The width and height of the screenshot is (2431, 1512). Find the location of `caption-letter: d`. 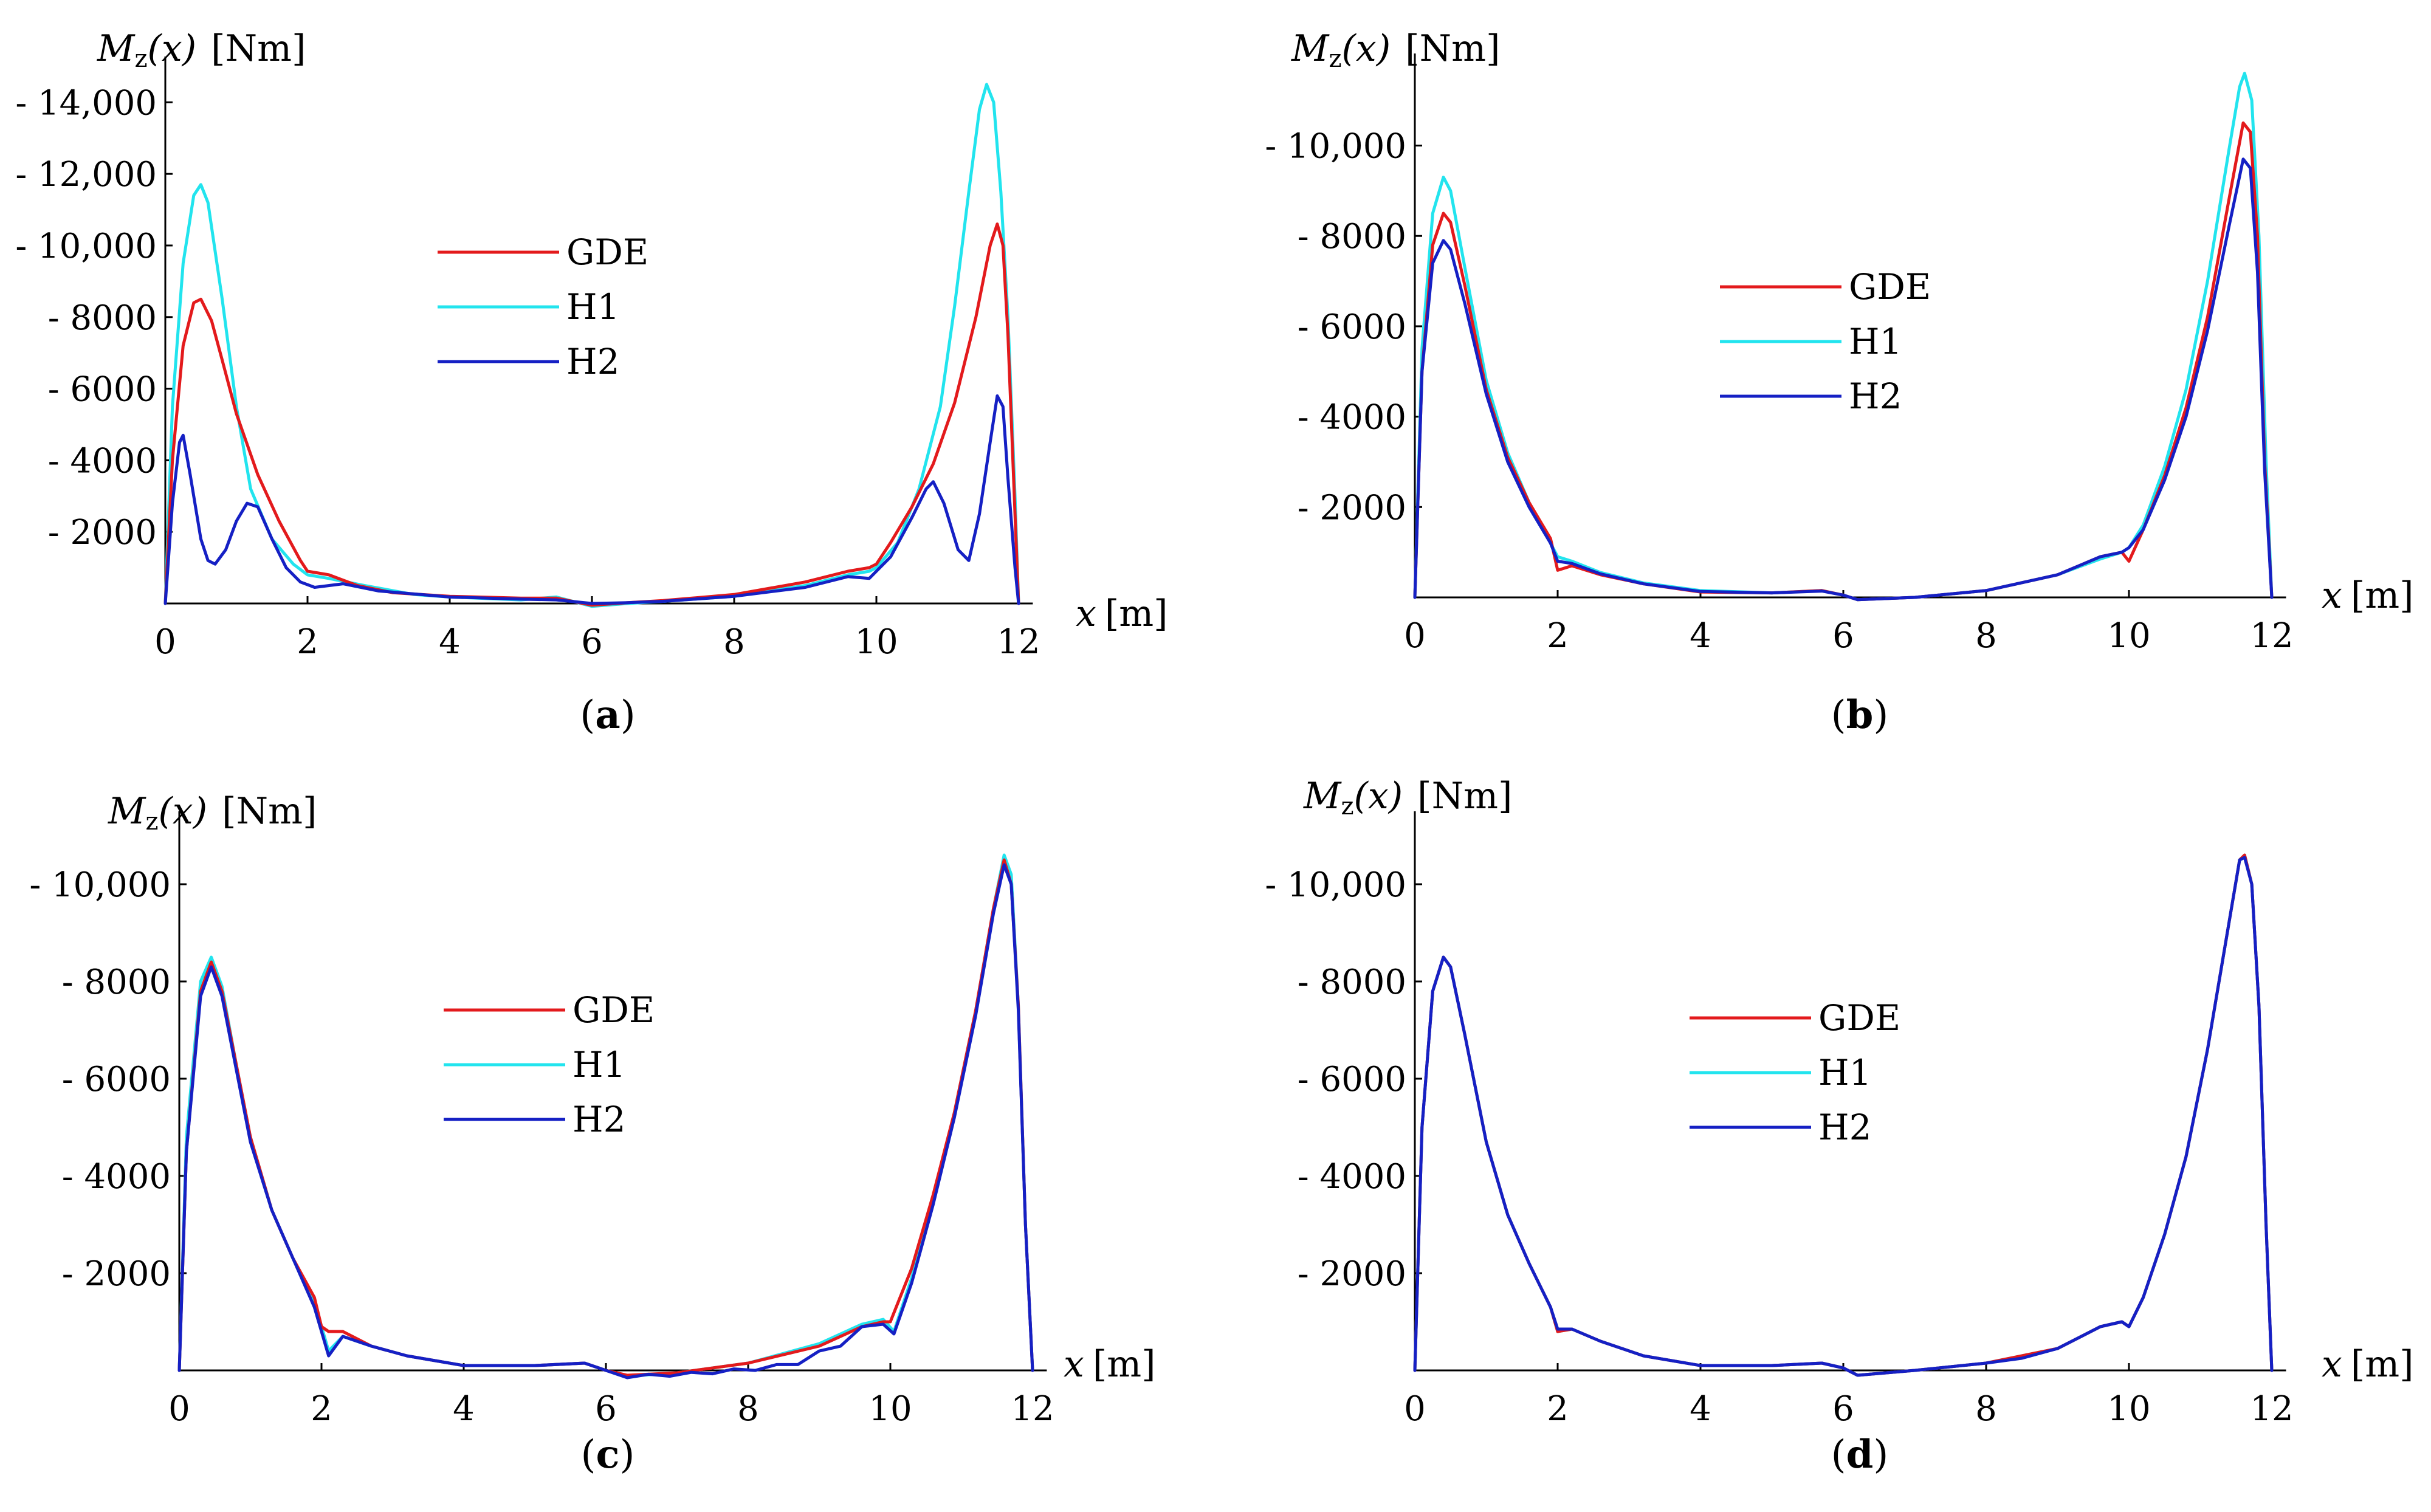

caption-letter: d is located at coordinates (1860, 1455).